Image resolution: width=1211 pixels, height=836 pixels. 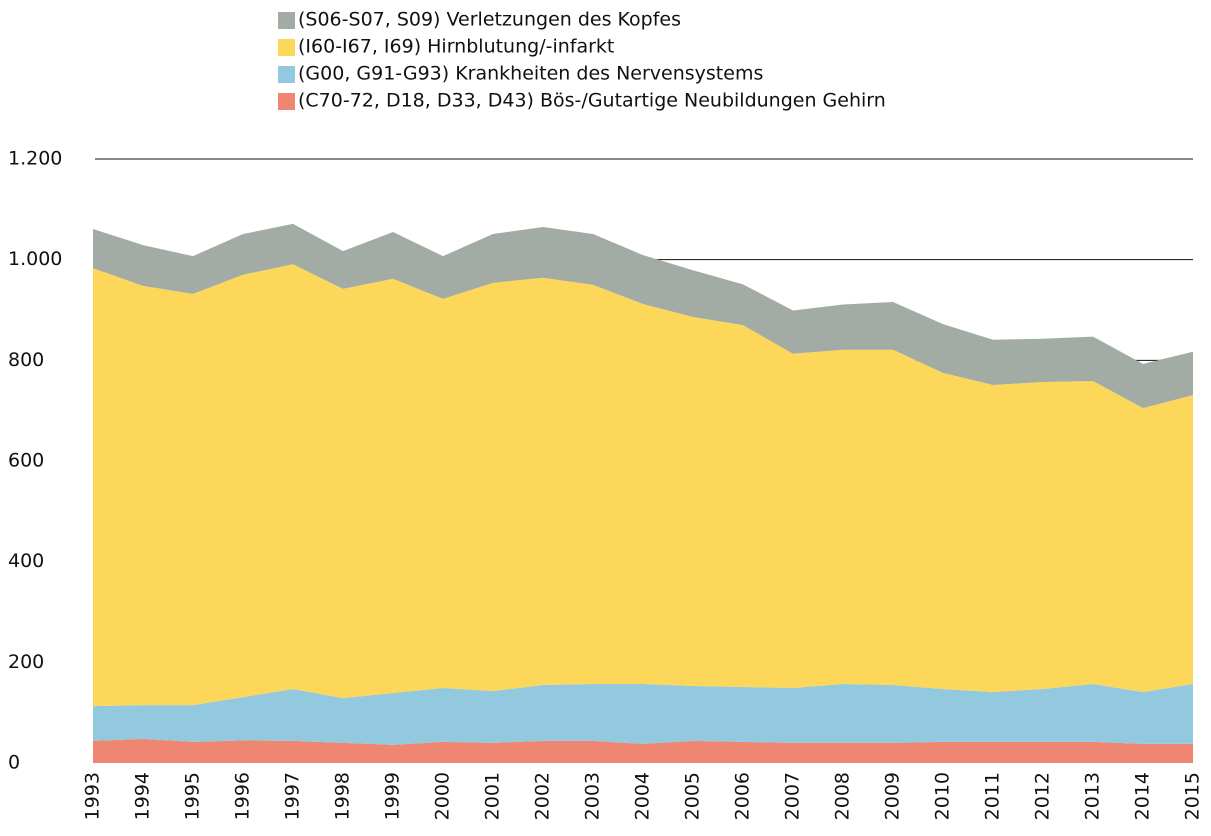 What do you see at coordinates (489, 20) in the screenshot?
I see `legend-label: (S06-S07, S09) Verletzungen des Kopfes` at bounding box center [489, 20].